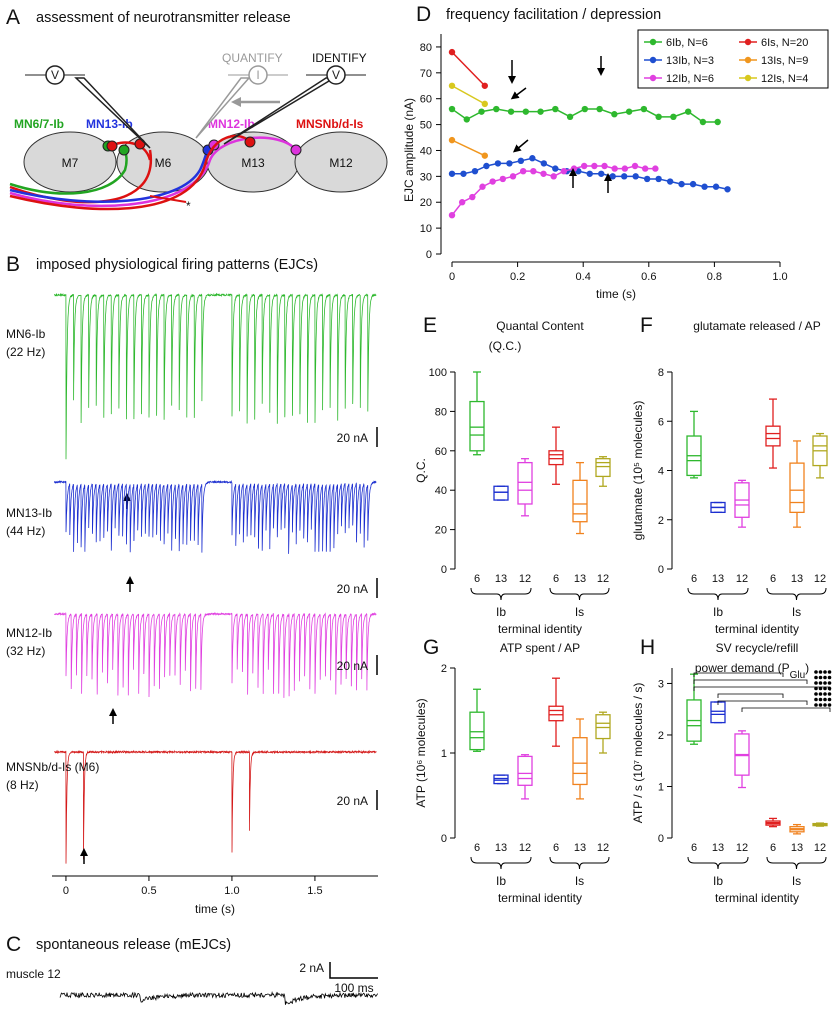  Describe the element at coordinates (148, 891) in the screenshot. I see `x-tick-label: 0.5` at that location.